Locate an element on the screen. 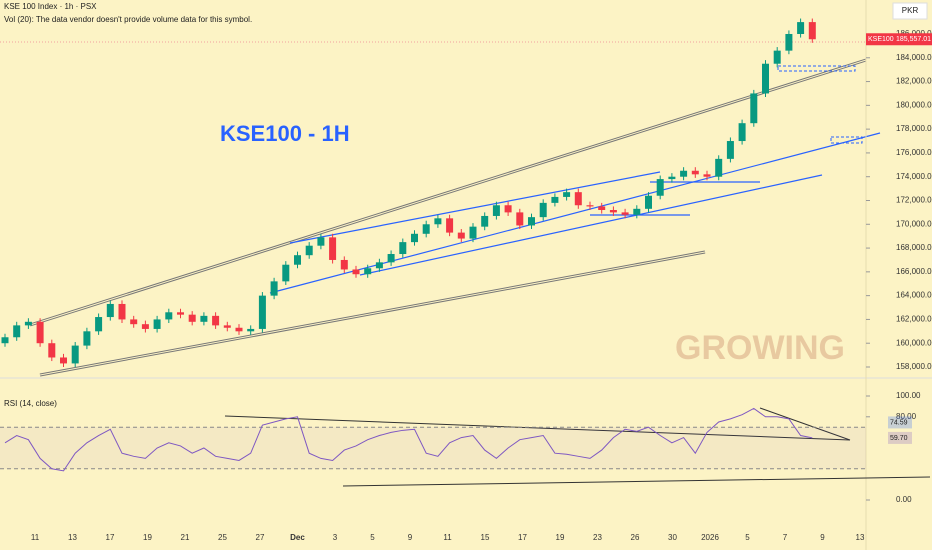 The image size is (932, 550). x-tick-label: Dec is located at coordinates (297, 537).